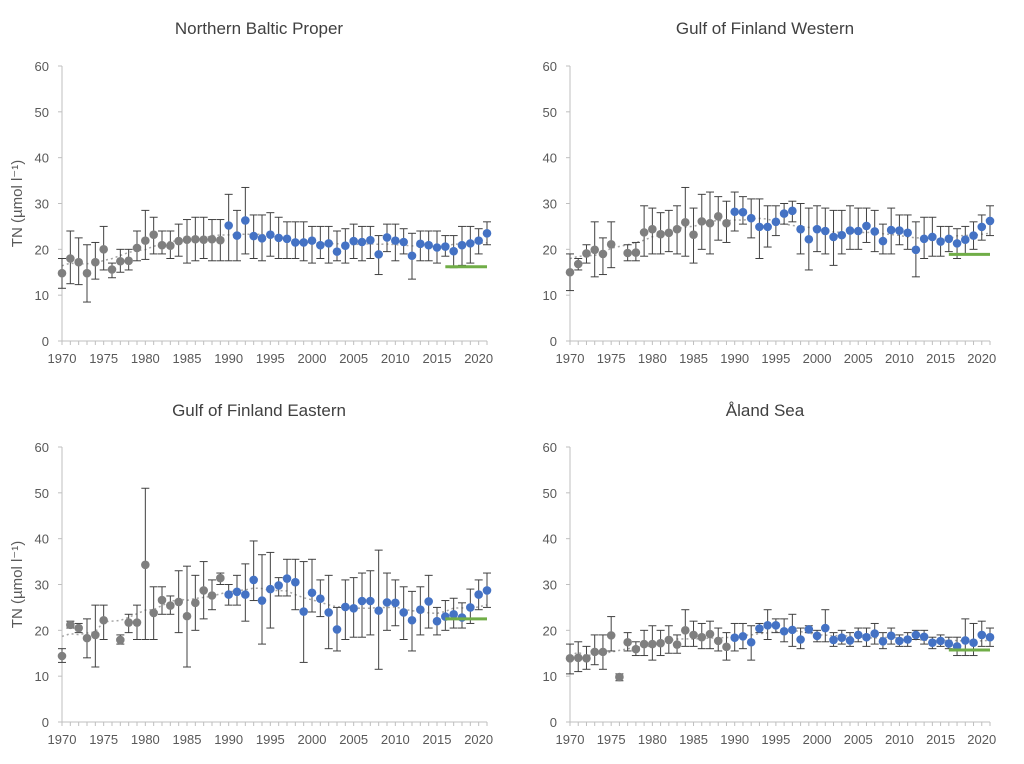  Describe the element at coordinates (270, 358) in the screenshot. I see `x-tick-label: 1995` at that location.